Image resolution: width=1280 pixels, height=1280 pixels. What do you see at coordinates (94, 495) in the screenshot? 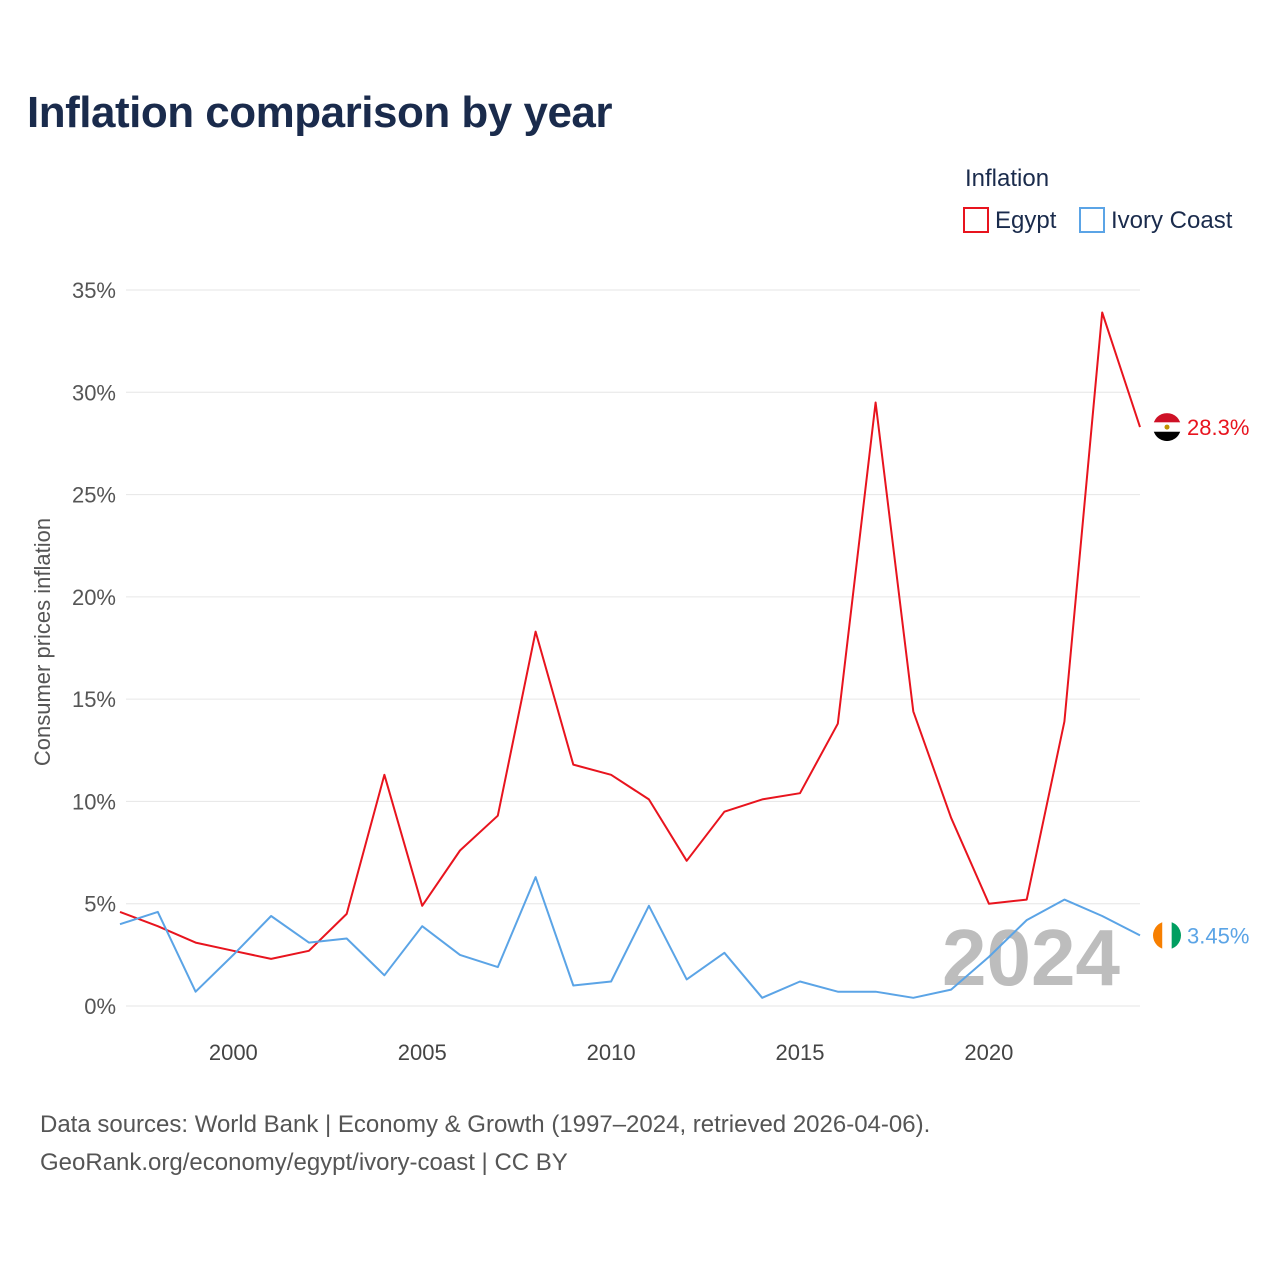
I see `y-tick-label: 25%` at bounding box center [94, 495].